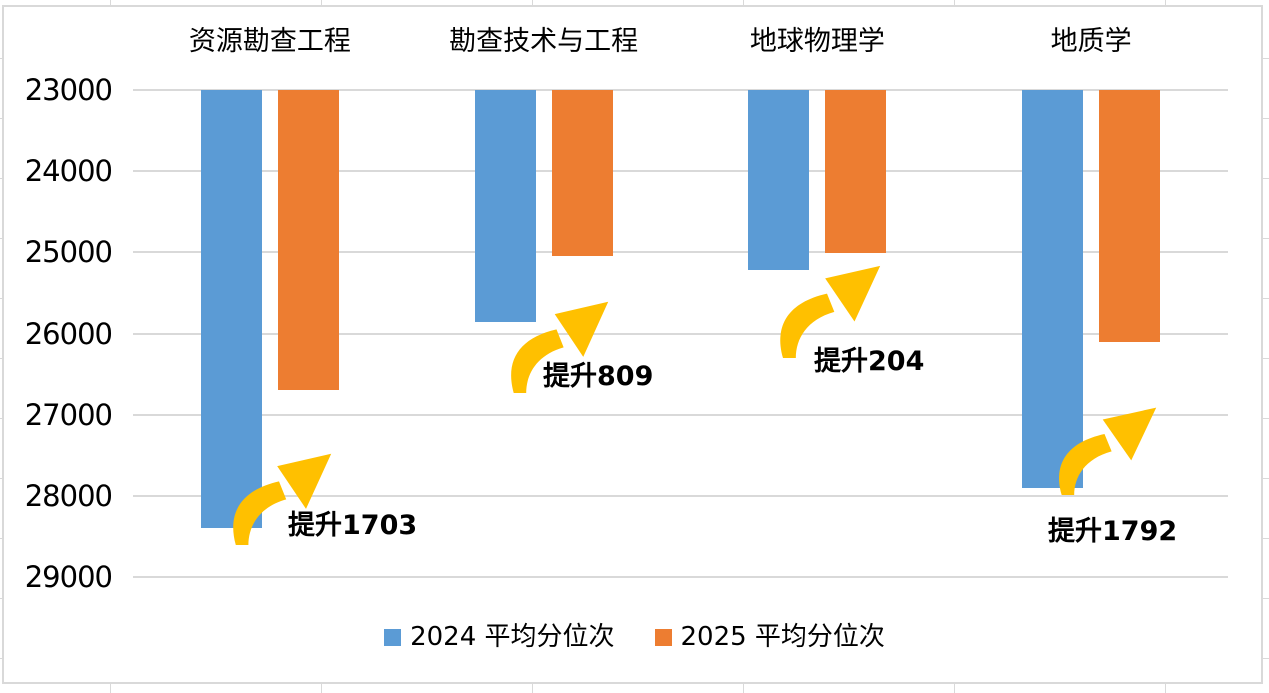 This screenshot has height=693, width=1269. Describe the element at coordinates (68, 577) in the screenshot. I see `y-axis-tick-label: 29000` at that location.